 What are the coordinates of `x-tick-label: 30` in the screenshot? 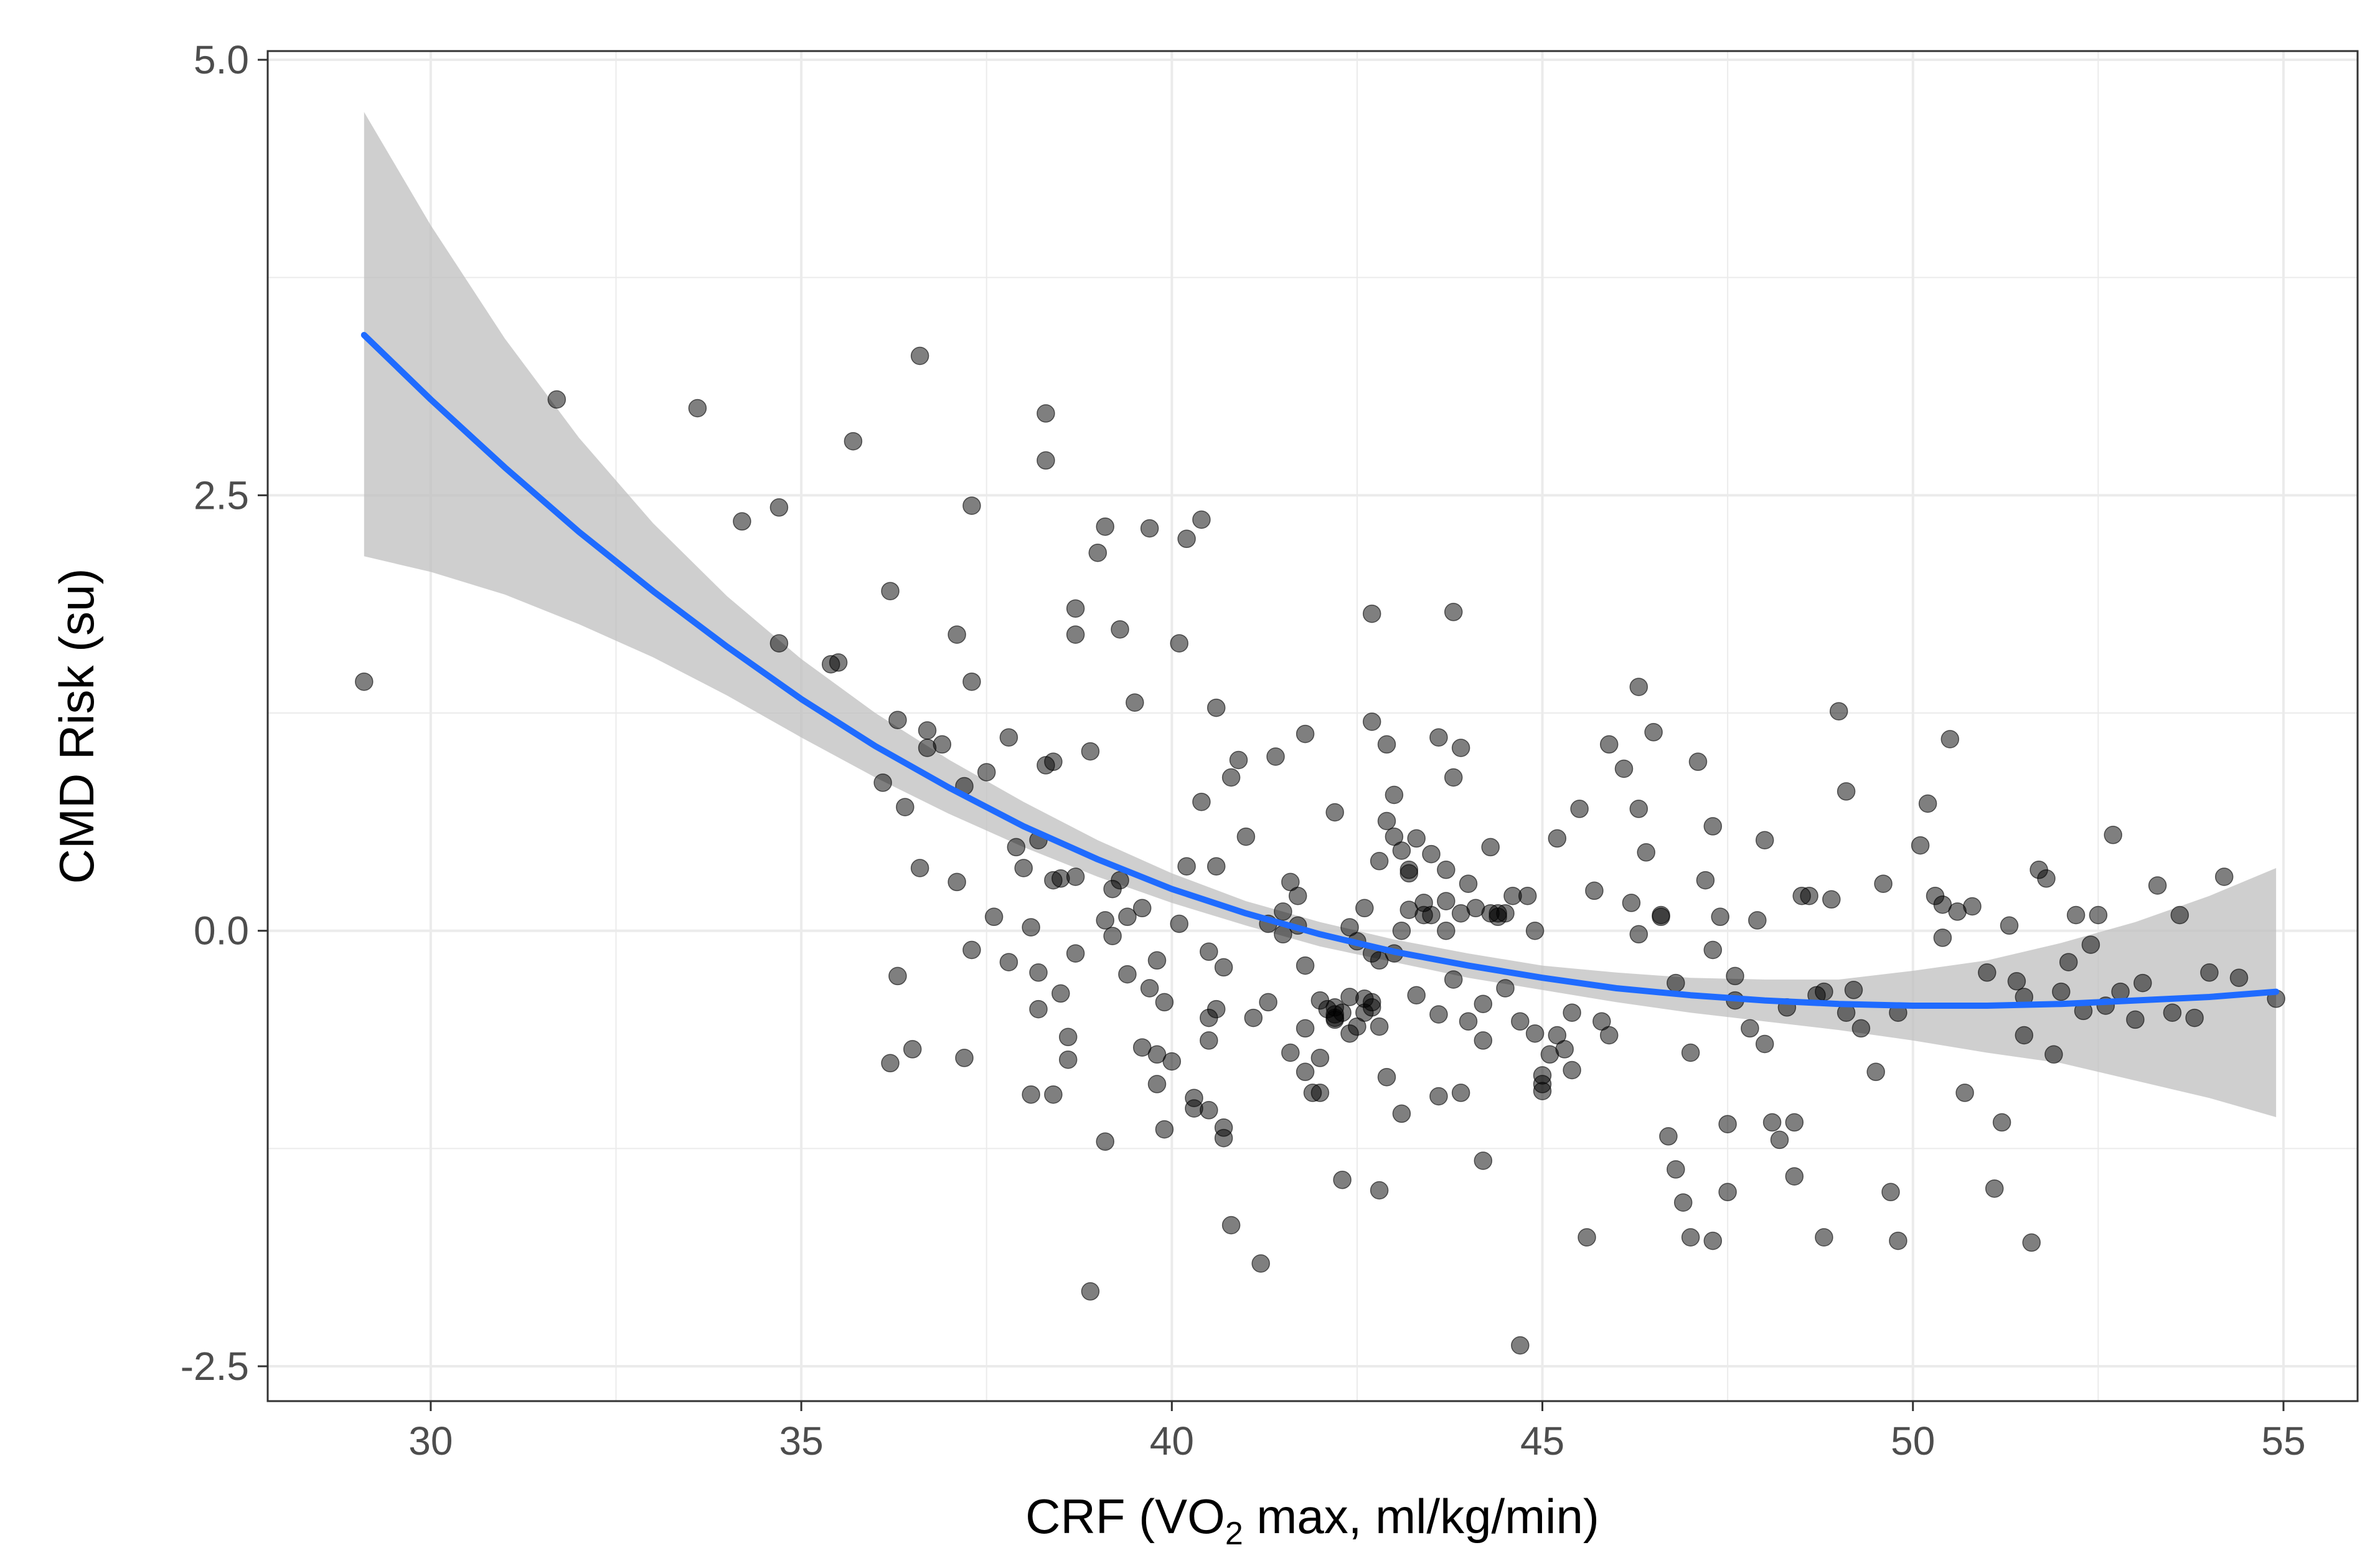 It's located at (430, 1441).